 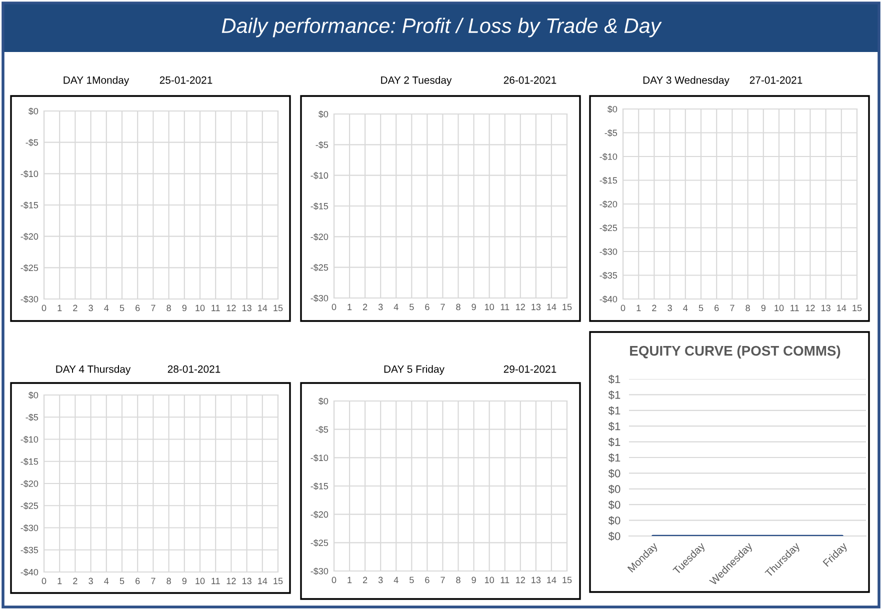 What do you see at coordinates (686, 81) in the screenshot?
I see `chart-title: DAY 3 Wednesday` at bounding box center [686, 81].